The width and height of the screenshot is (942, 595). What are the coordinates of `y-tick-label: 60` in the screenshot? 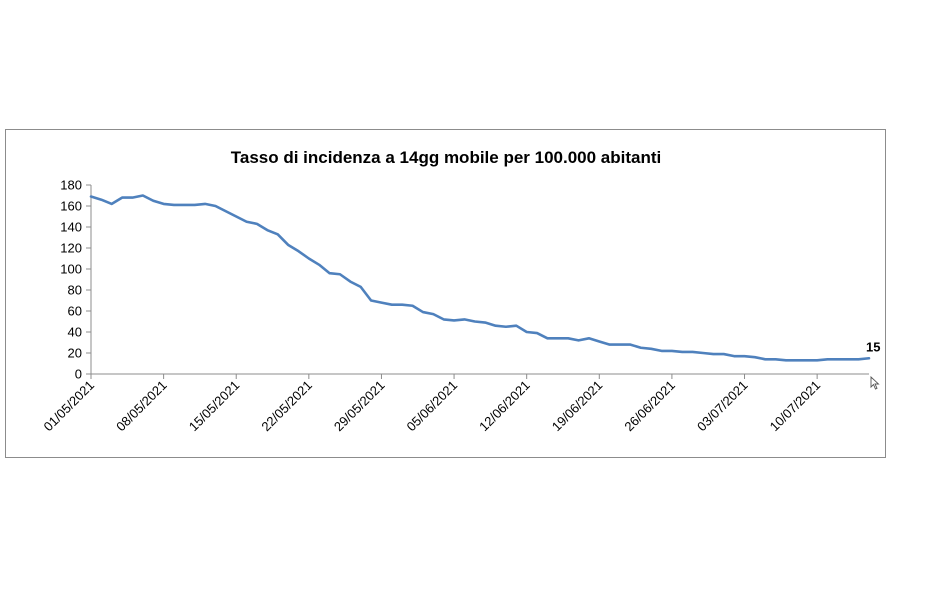 It's located at (75, 311).